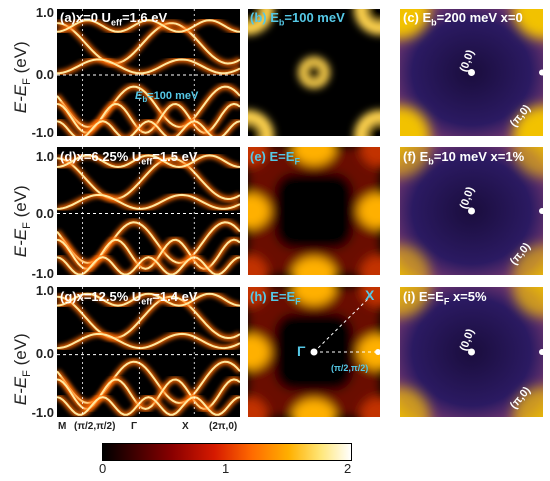 Image resolution: width=550 pixels, height=481 pixels. Describe the element at coordinates (377, 352) in the screenshot. I see `k-point` at that location.